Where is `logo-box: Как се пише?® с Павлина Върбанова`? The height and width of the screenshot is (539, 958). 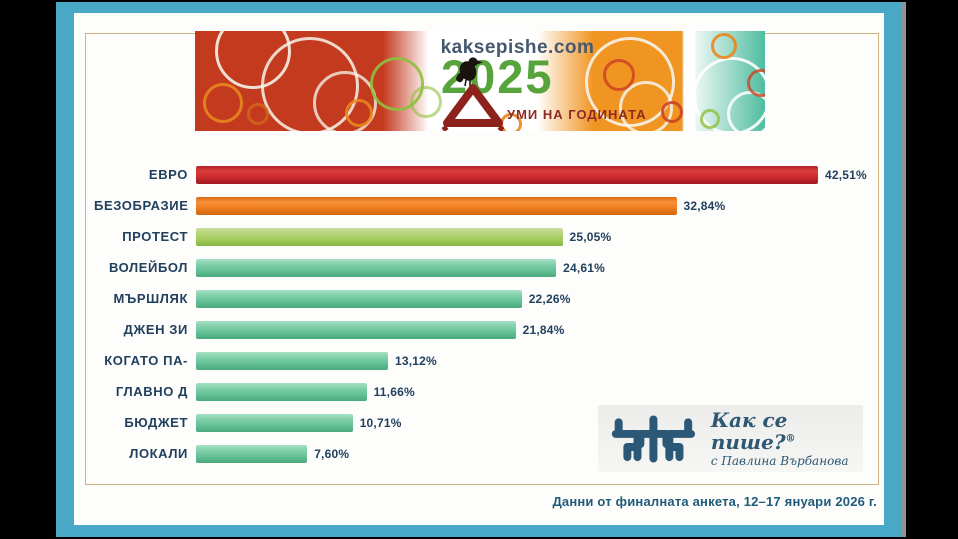 logo-box: Как се пише?® с Павлина Върбанова is located at coordinates (730, 438).